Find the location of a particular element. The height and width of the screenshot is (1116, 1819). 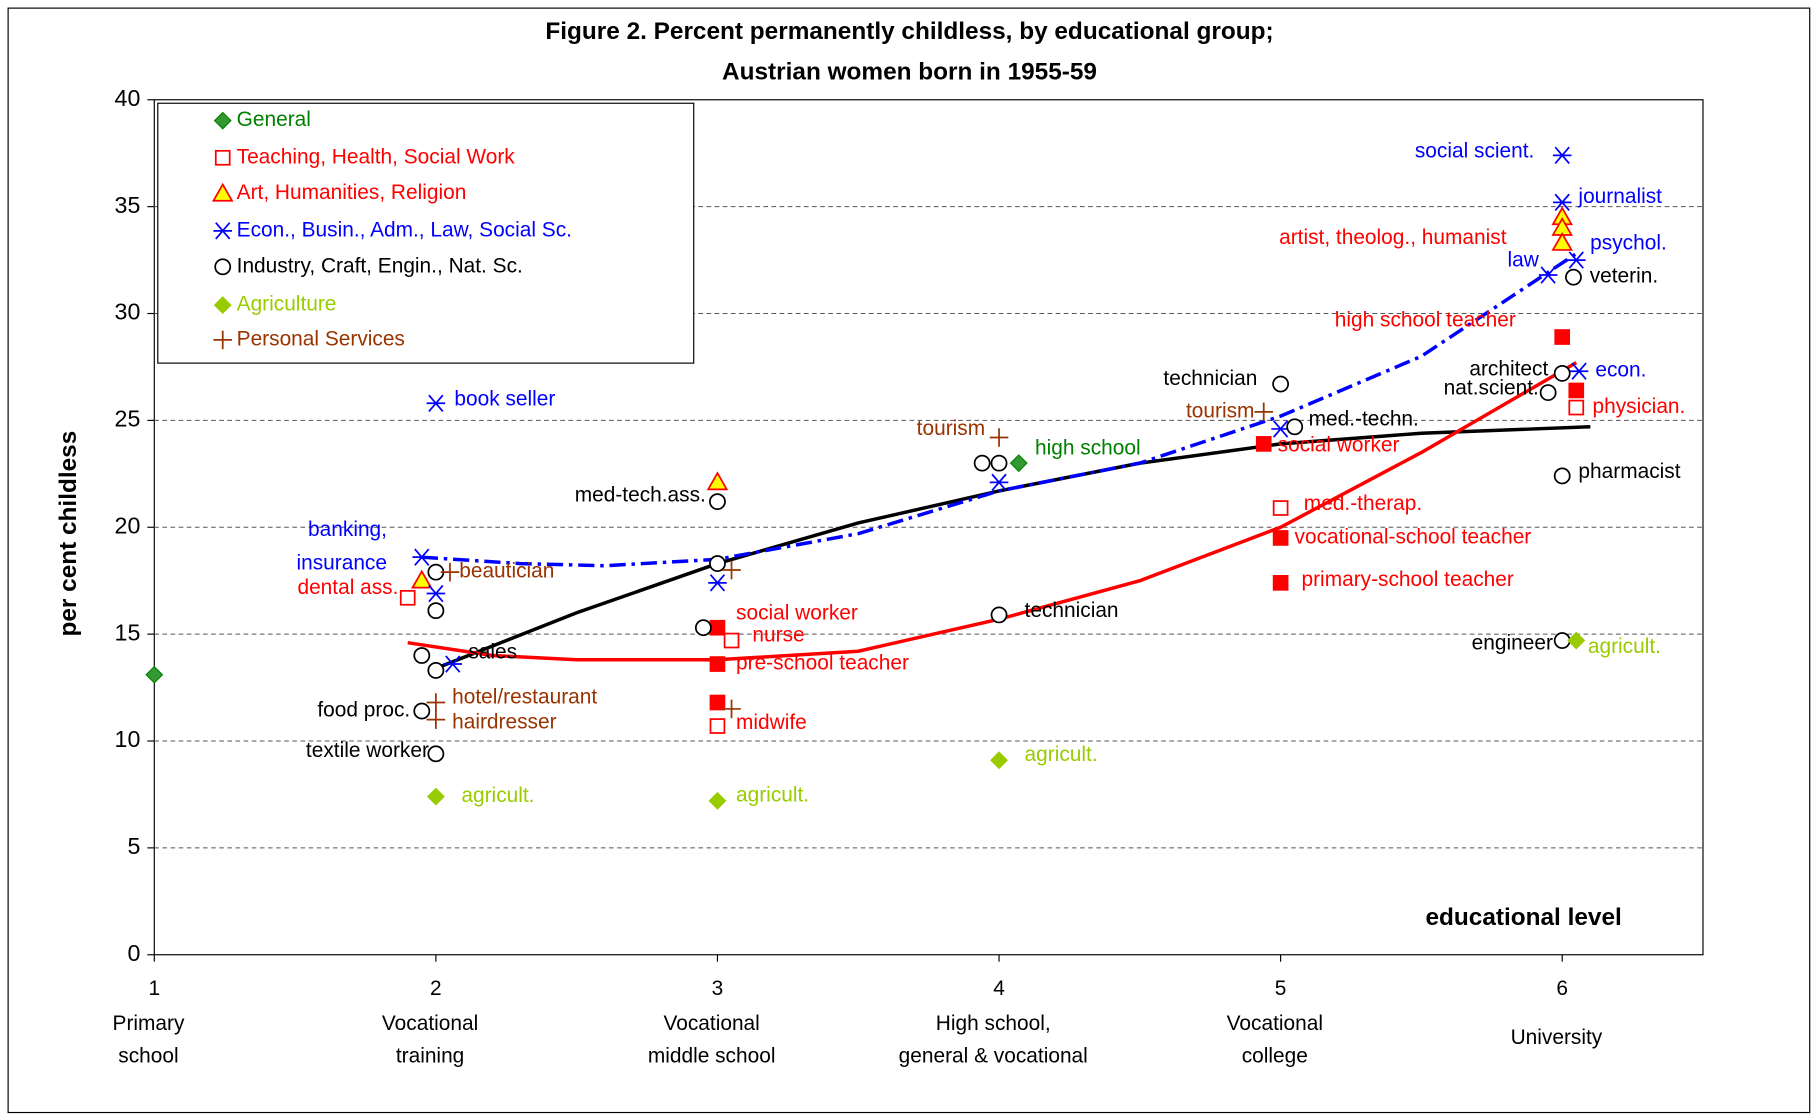

point-label: primary-school teacher is located at coordinates (1408, 579).